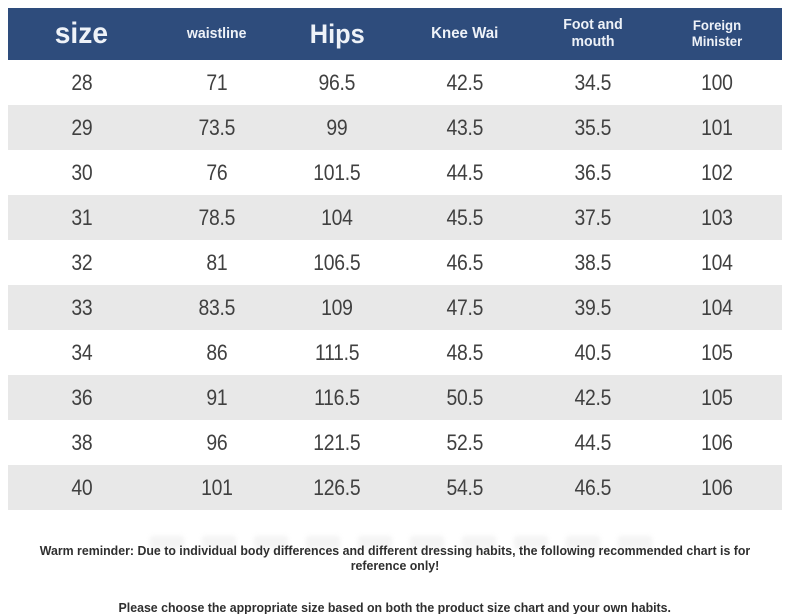 Image resolution: width=790 pixels, height=614 pixels. Describe the element at coordinates (593, 217) in the screenshot. I see `table-cell: 37.5` at that location.